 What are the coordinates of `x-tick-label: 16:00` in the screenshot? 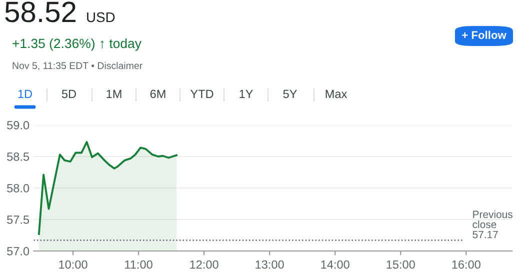 It's located at (466, 264).